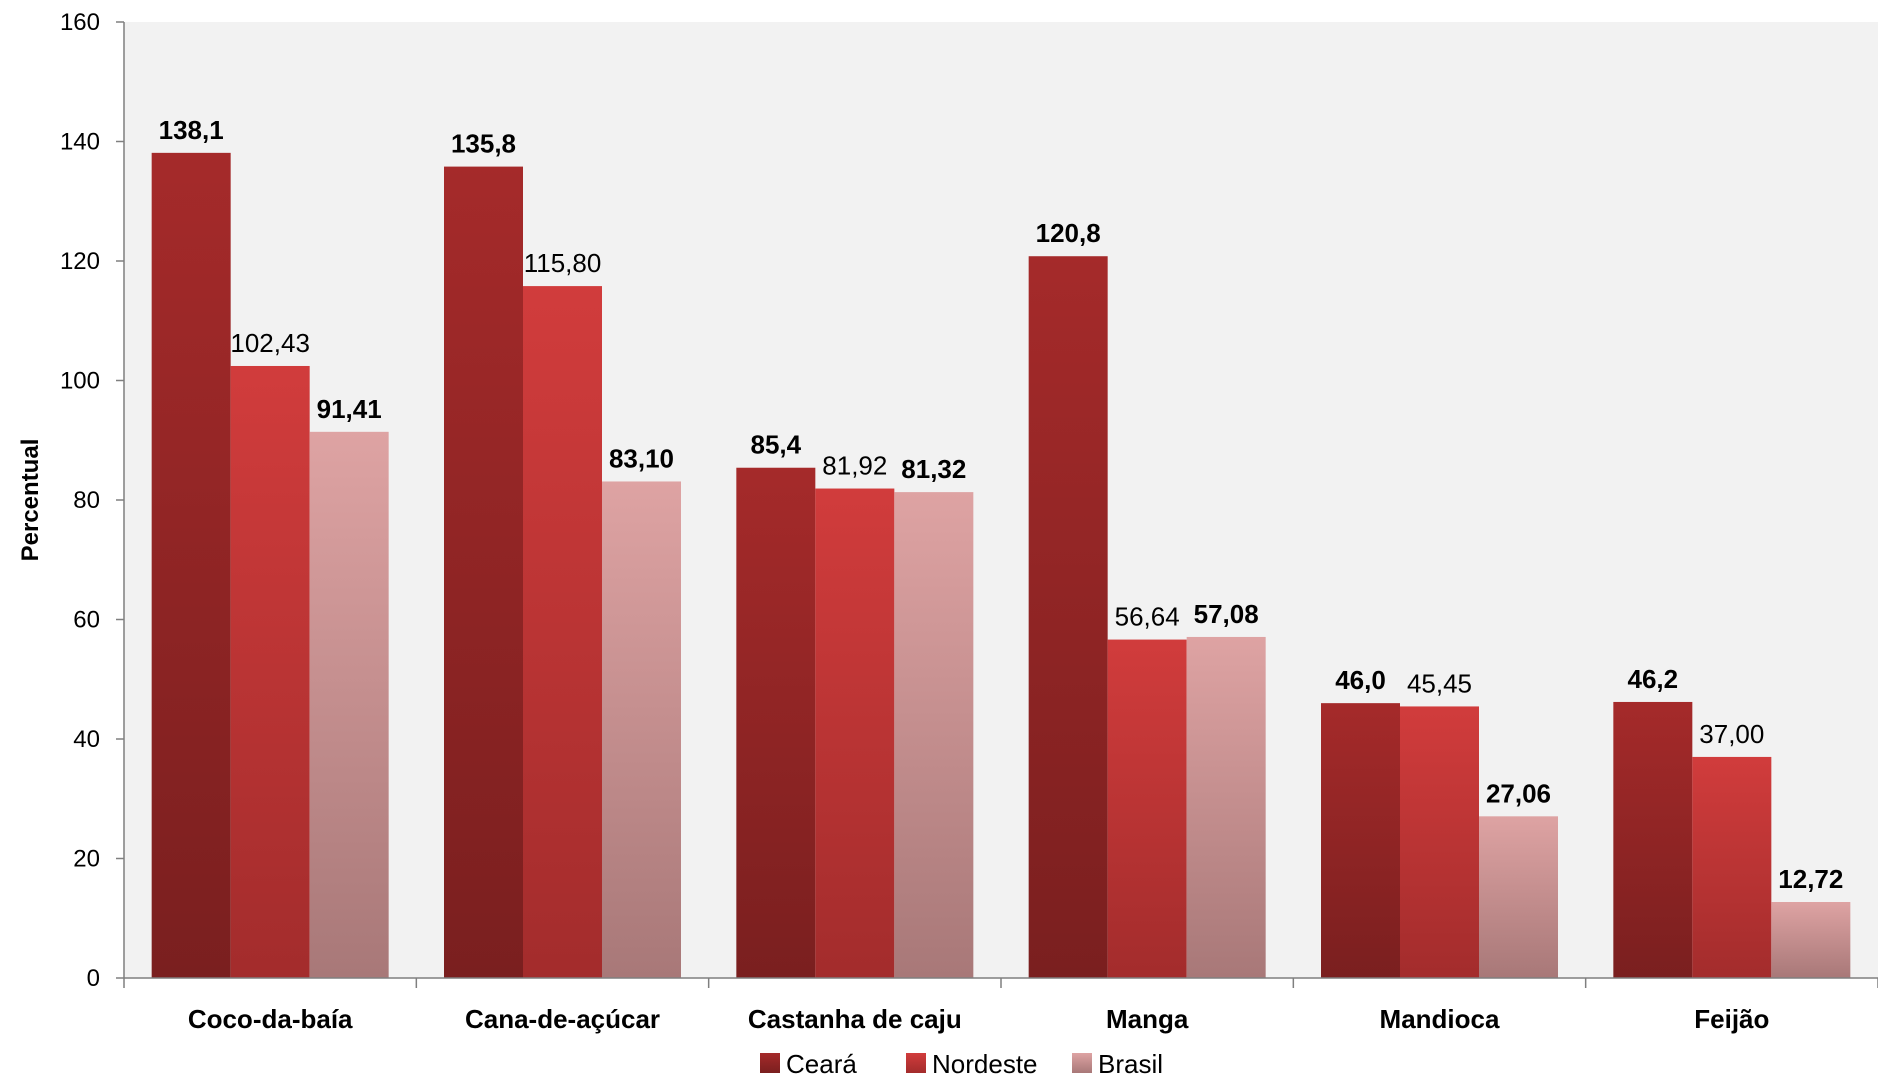  Describe the element at coordinates (985, 1064) in the screenshot. I see `legend-label-nordeste: Nordeste` at that location.